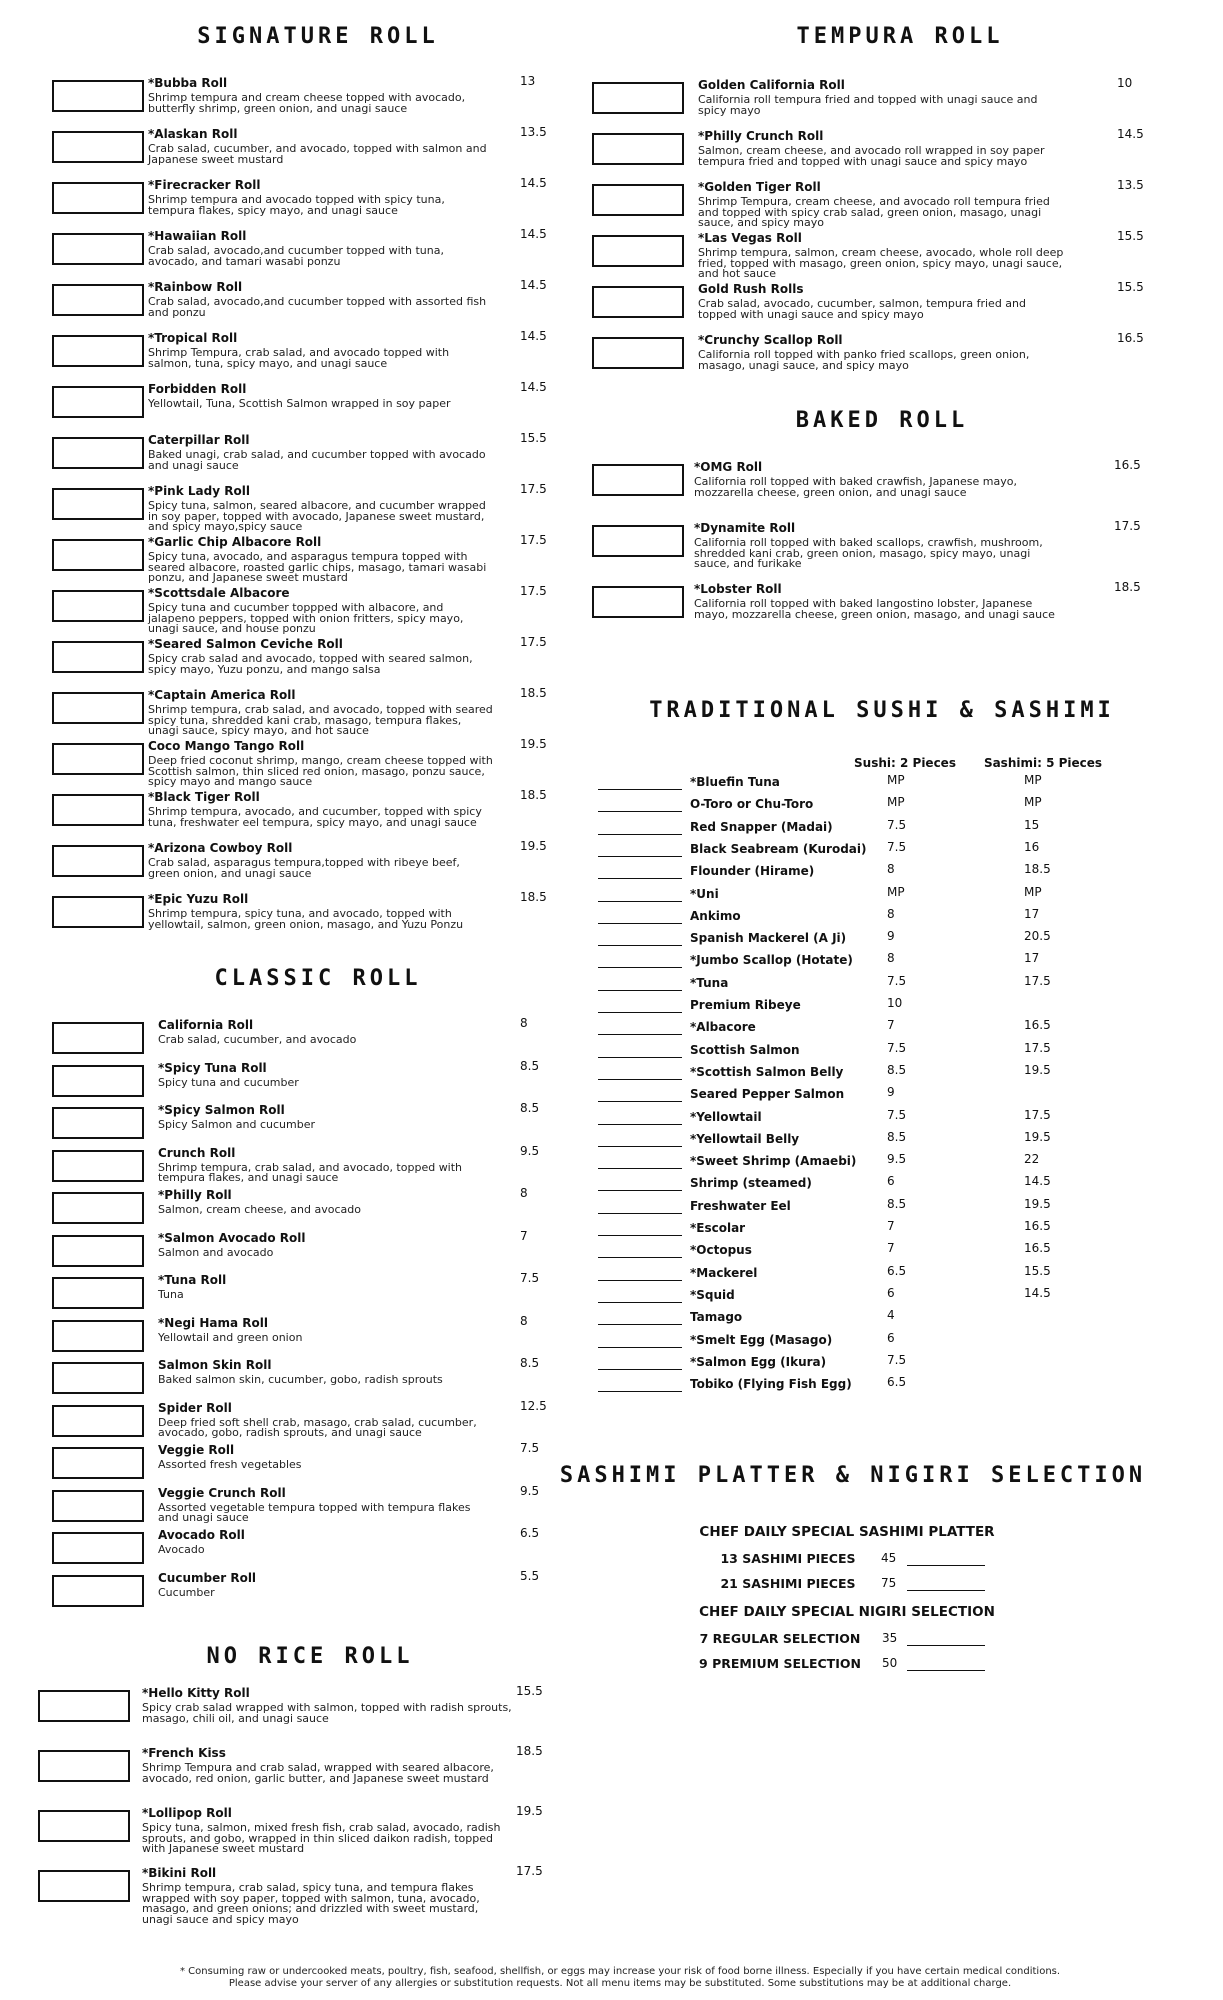  I want to click on platter-price: 75, so click(889, 1583).